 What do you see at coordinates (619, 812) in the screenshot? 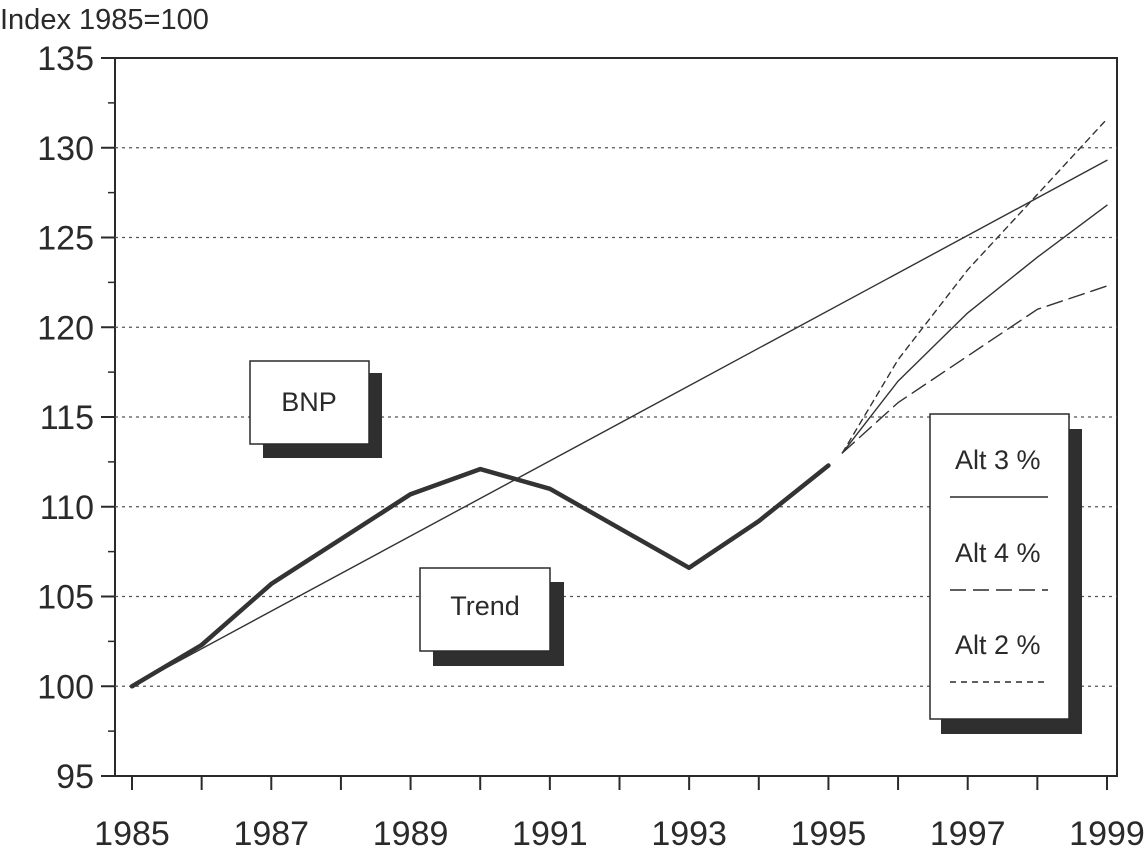
I see `x-axis: 1985 1987 1989 1991 1993 1995 1997 1999` at bounding box center [619, 812].